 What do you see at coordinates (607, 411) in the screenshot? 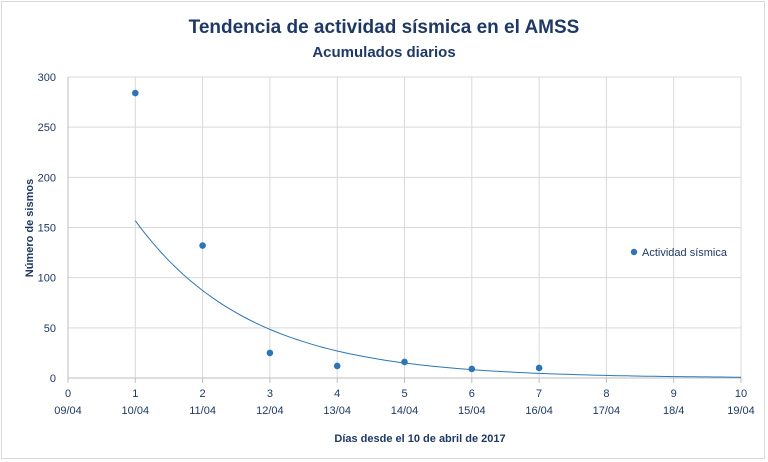
I see `x-date-label: 17/04` at bounding box center [607, 411].